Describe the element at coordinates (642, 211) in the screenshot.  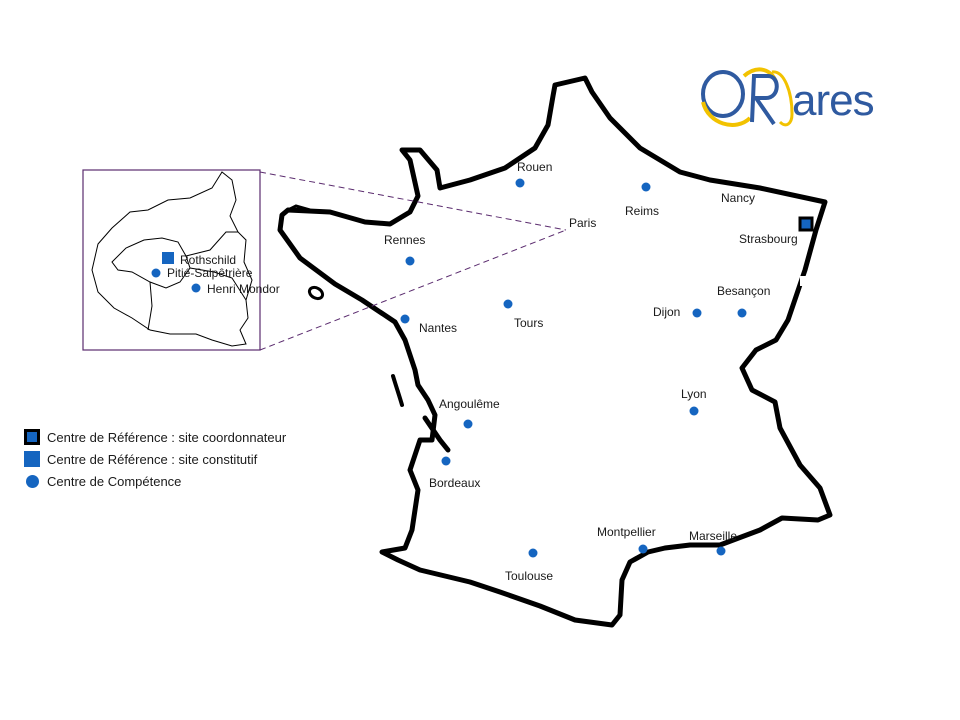
I see `city-label-reims: Reims` at that location.